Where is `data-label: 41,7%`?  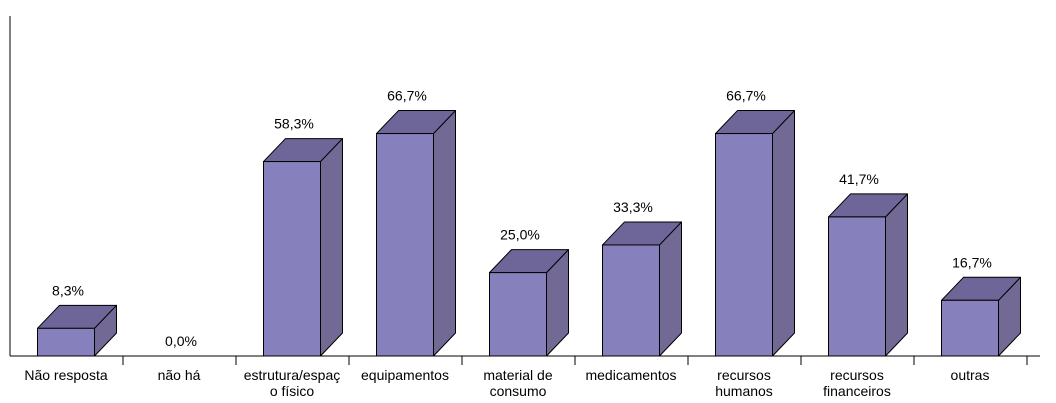
data-label: 41,7% is located at coordinates (859, 179).